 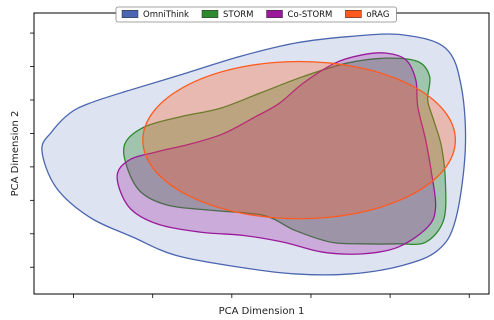 What do you see at coordinates (274, 14) in the screenshot?
I see `legend-swatch-co-storm` at bounding box center [274, 14].